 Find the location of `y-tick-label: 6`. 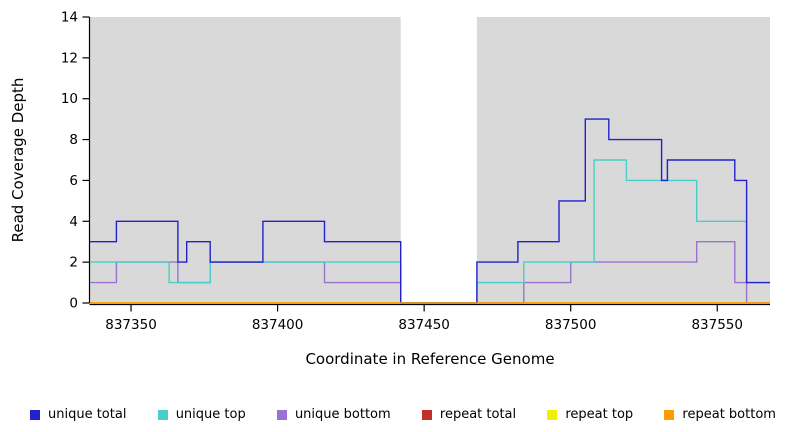

y-tick-label: 6 is located at coordinates (73, 181).